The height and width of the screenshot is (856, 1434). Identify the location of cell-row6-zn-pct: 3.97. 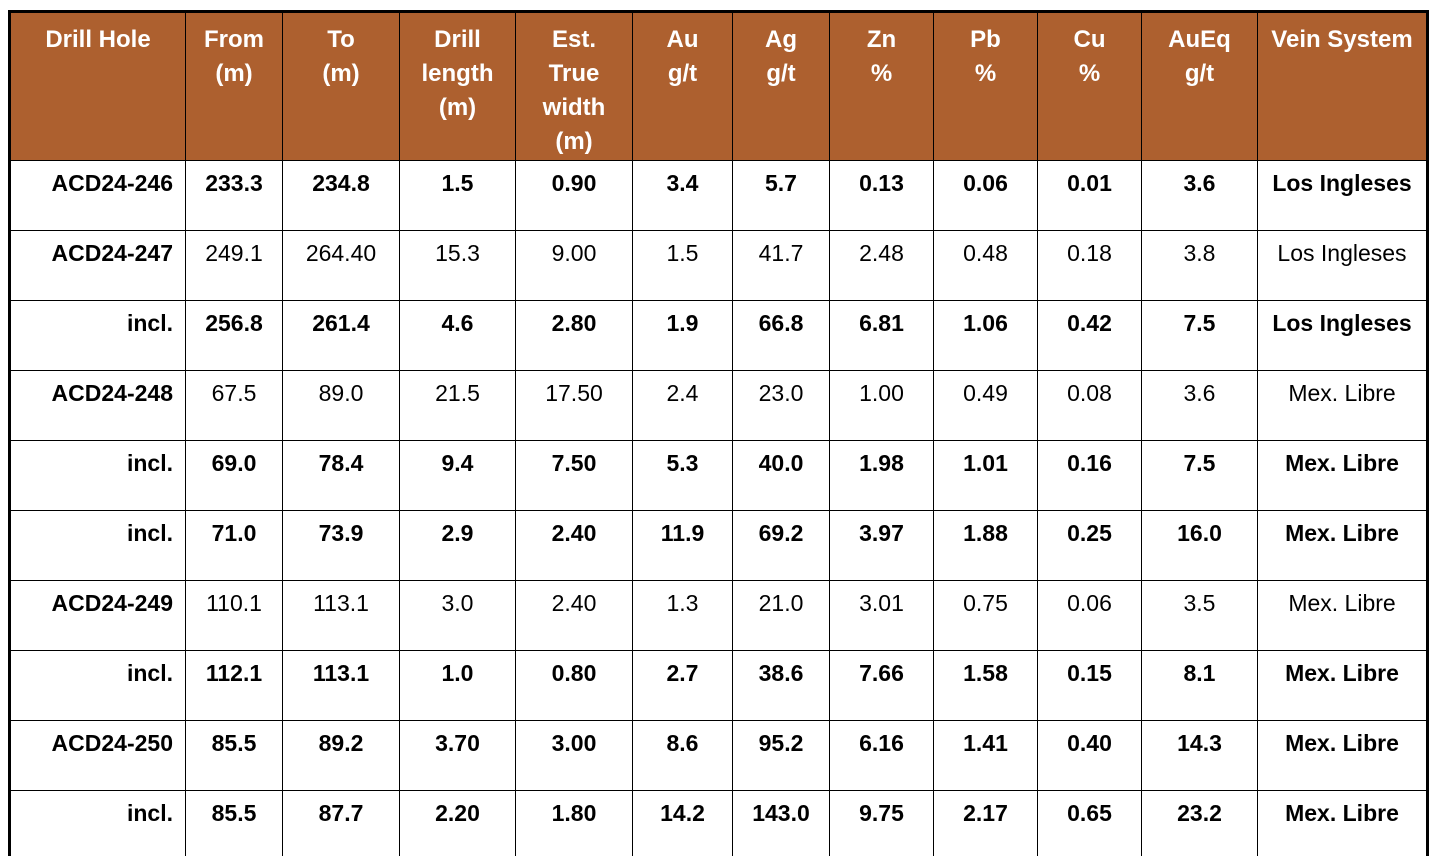
(881, 545).